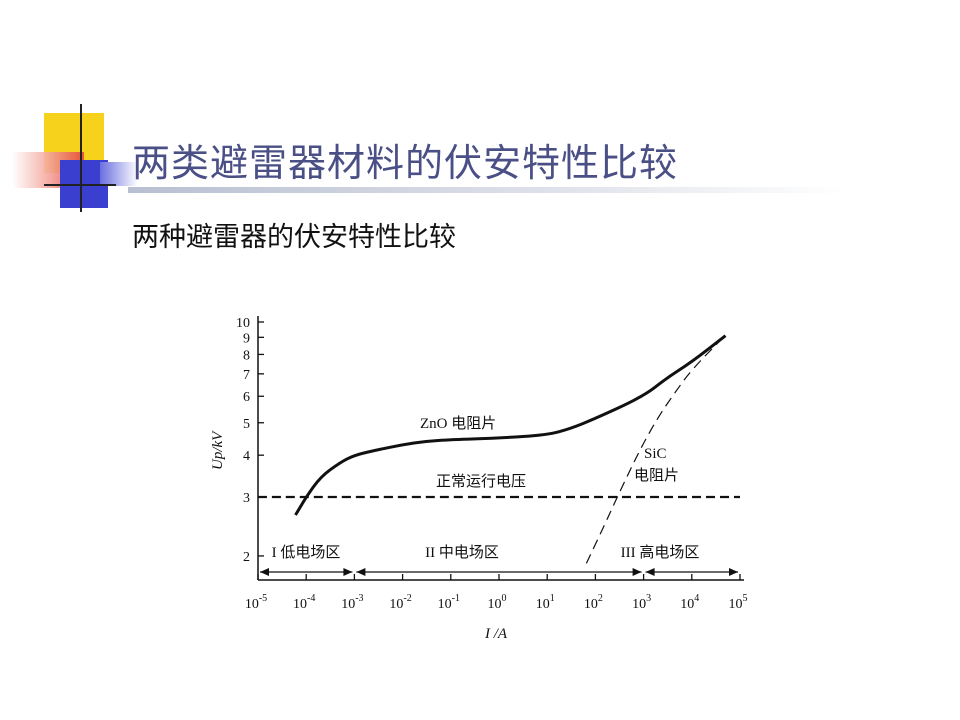 This screenshot has height=720, width=960. Describe the element at coordinates (304, 602) in the screenshot. I see `x-tick-label: 10⁻⁴` at that location.